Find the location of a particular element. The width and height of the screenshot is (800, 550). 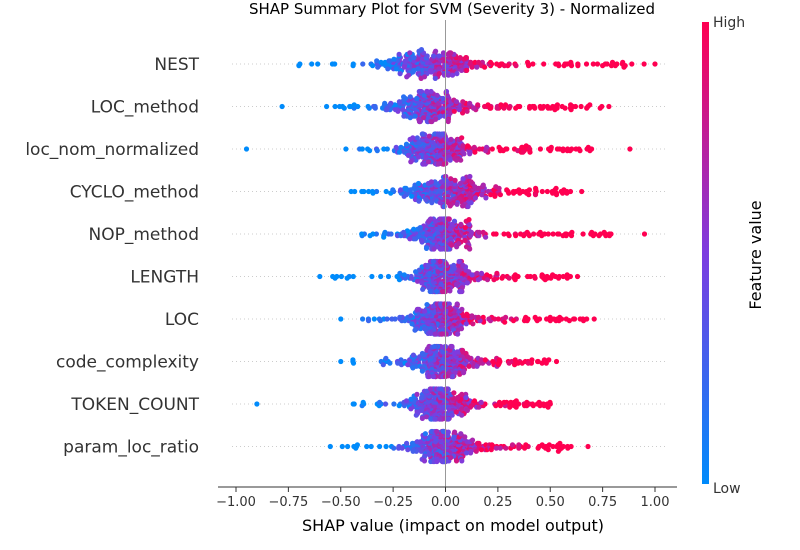

feature-label: NOP_method is located at coordinates (144, 235).